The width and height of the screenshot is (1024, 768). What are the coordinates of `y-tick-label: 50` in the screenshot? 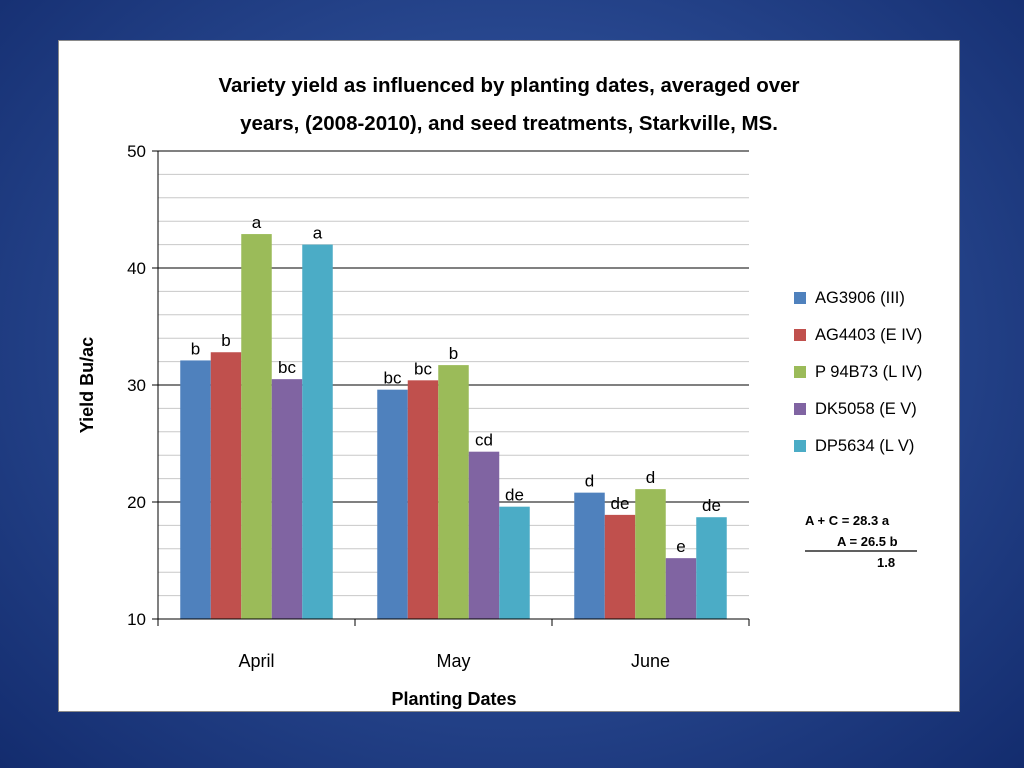 It's located at (136, 151).